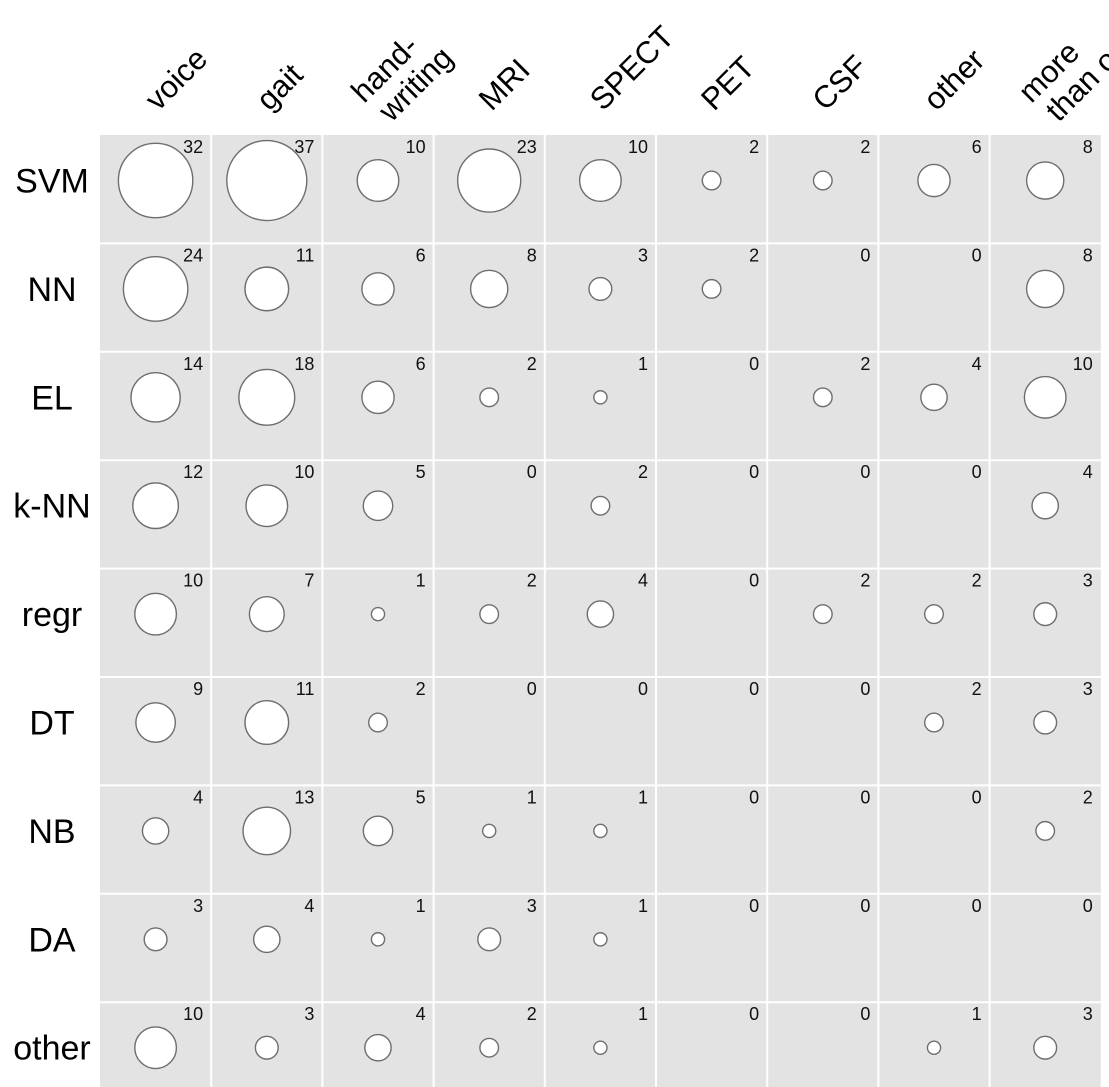 The width and height of the screenshot is (1109, 1087). Describe the element at coordinates (421, 797) in the screenshot. I see `count-label: 5` at that location.